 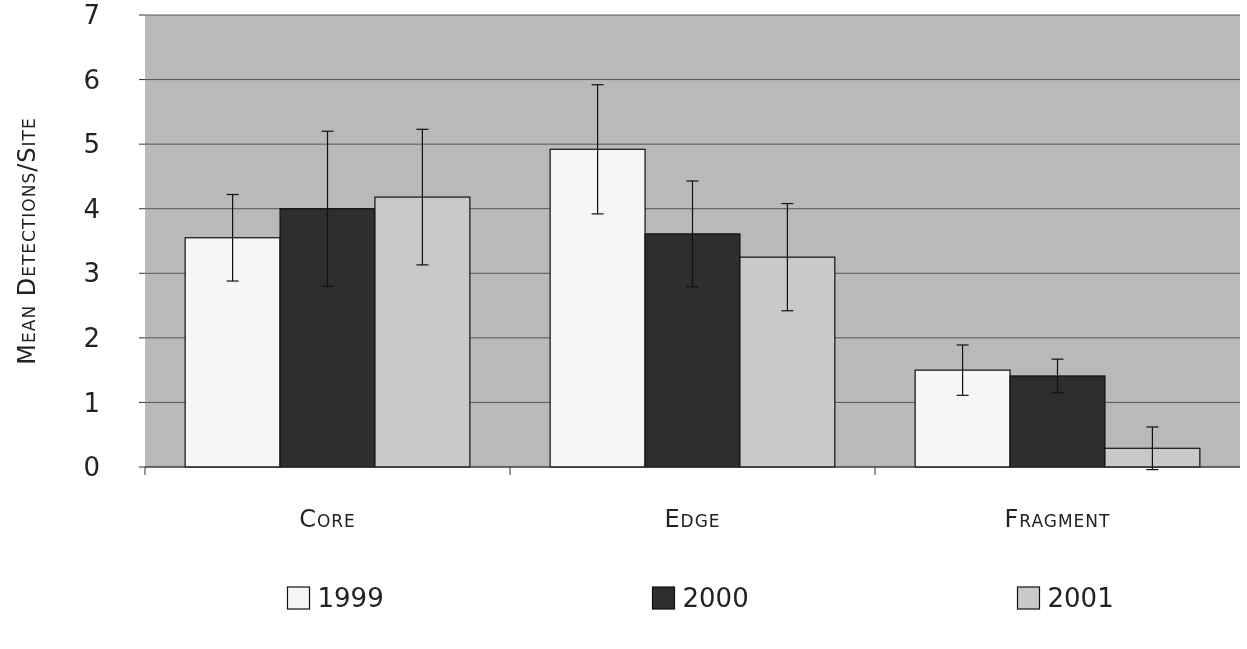 I want to click on legend-label: 2000, so click(x=715, y=598).